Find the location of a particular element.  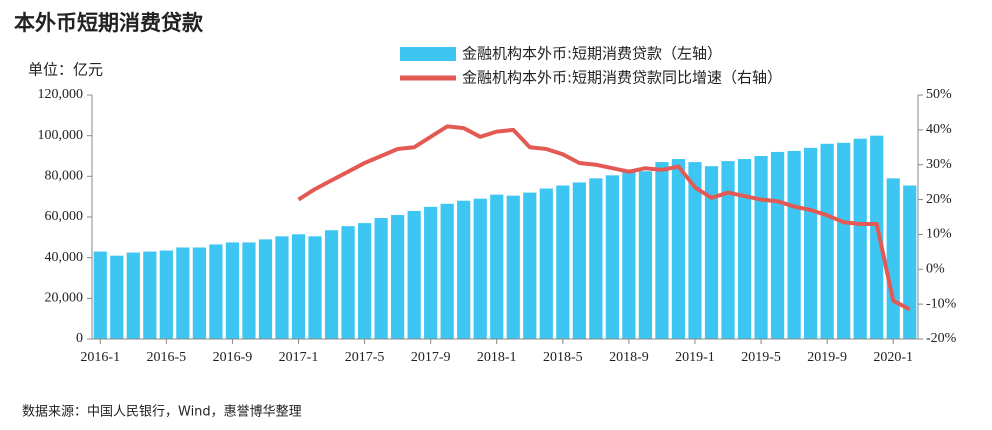

y2-tick-label: 50% is located at coordinates (939, 94).